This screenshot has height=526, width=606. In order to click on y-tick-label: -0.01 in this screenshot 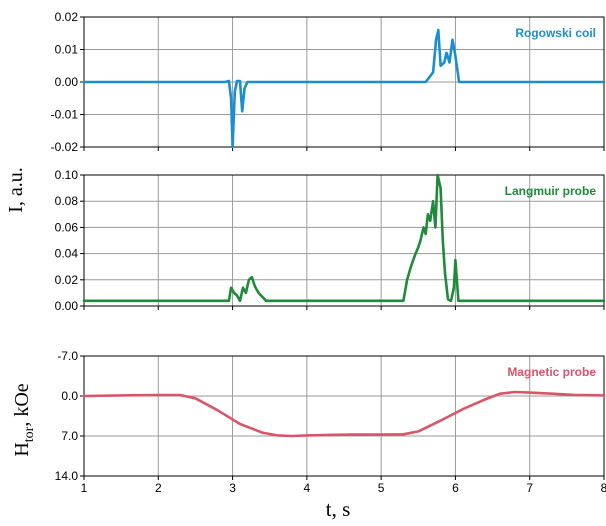, I will do `click(65, 115)`.